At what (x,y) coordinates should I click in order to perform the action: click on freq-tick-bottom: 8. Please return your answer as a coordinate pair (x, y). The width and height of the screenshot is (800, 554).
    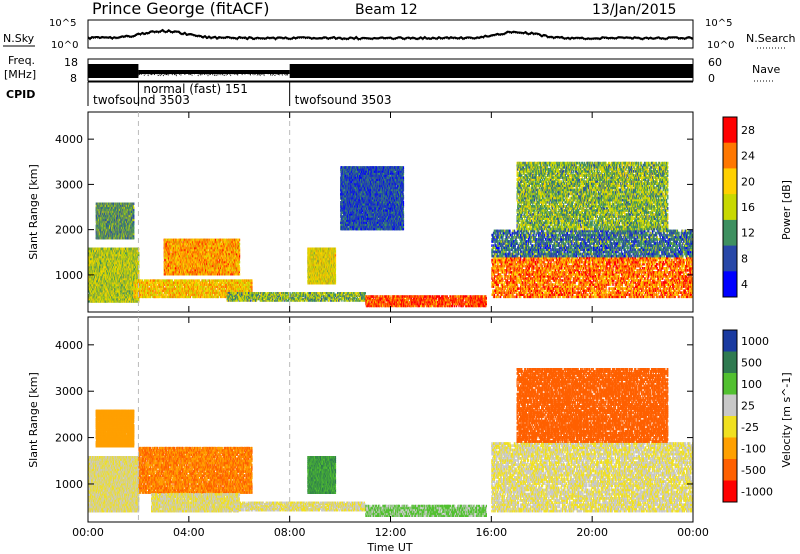
    Looking at the image, I should click on (73, 78).